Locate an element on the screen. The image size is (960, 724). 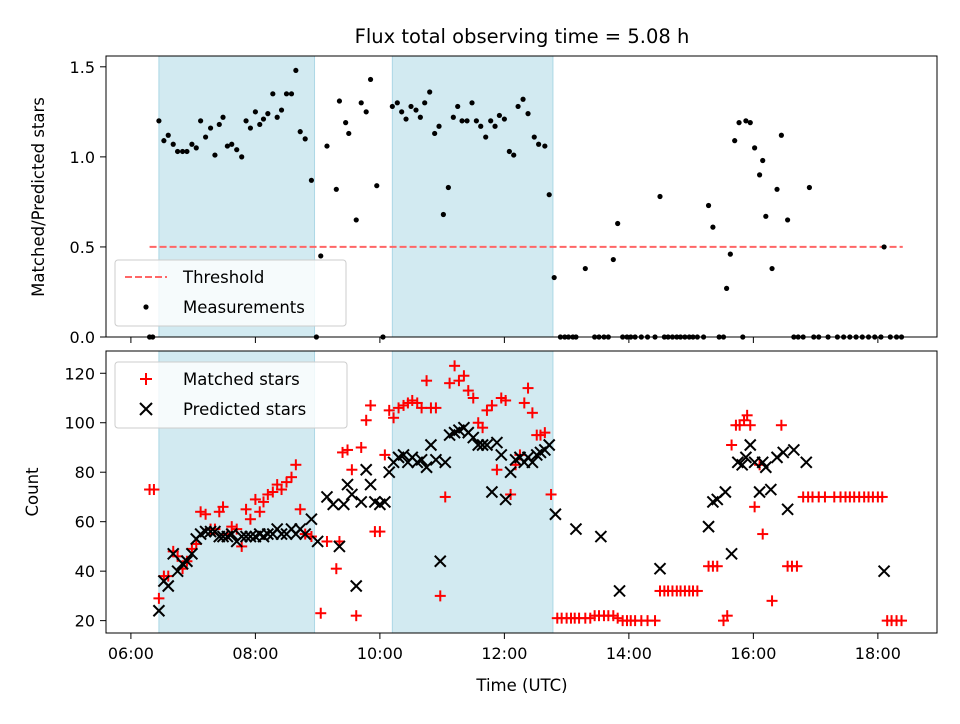
bottom-y-tick-label: 120 is located at coordinates (79, 373).